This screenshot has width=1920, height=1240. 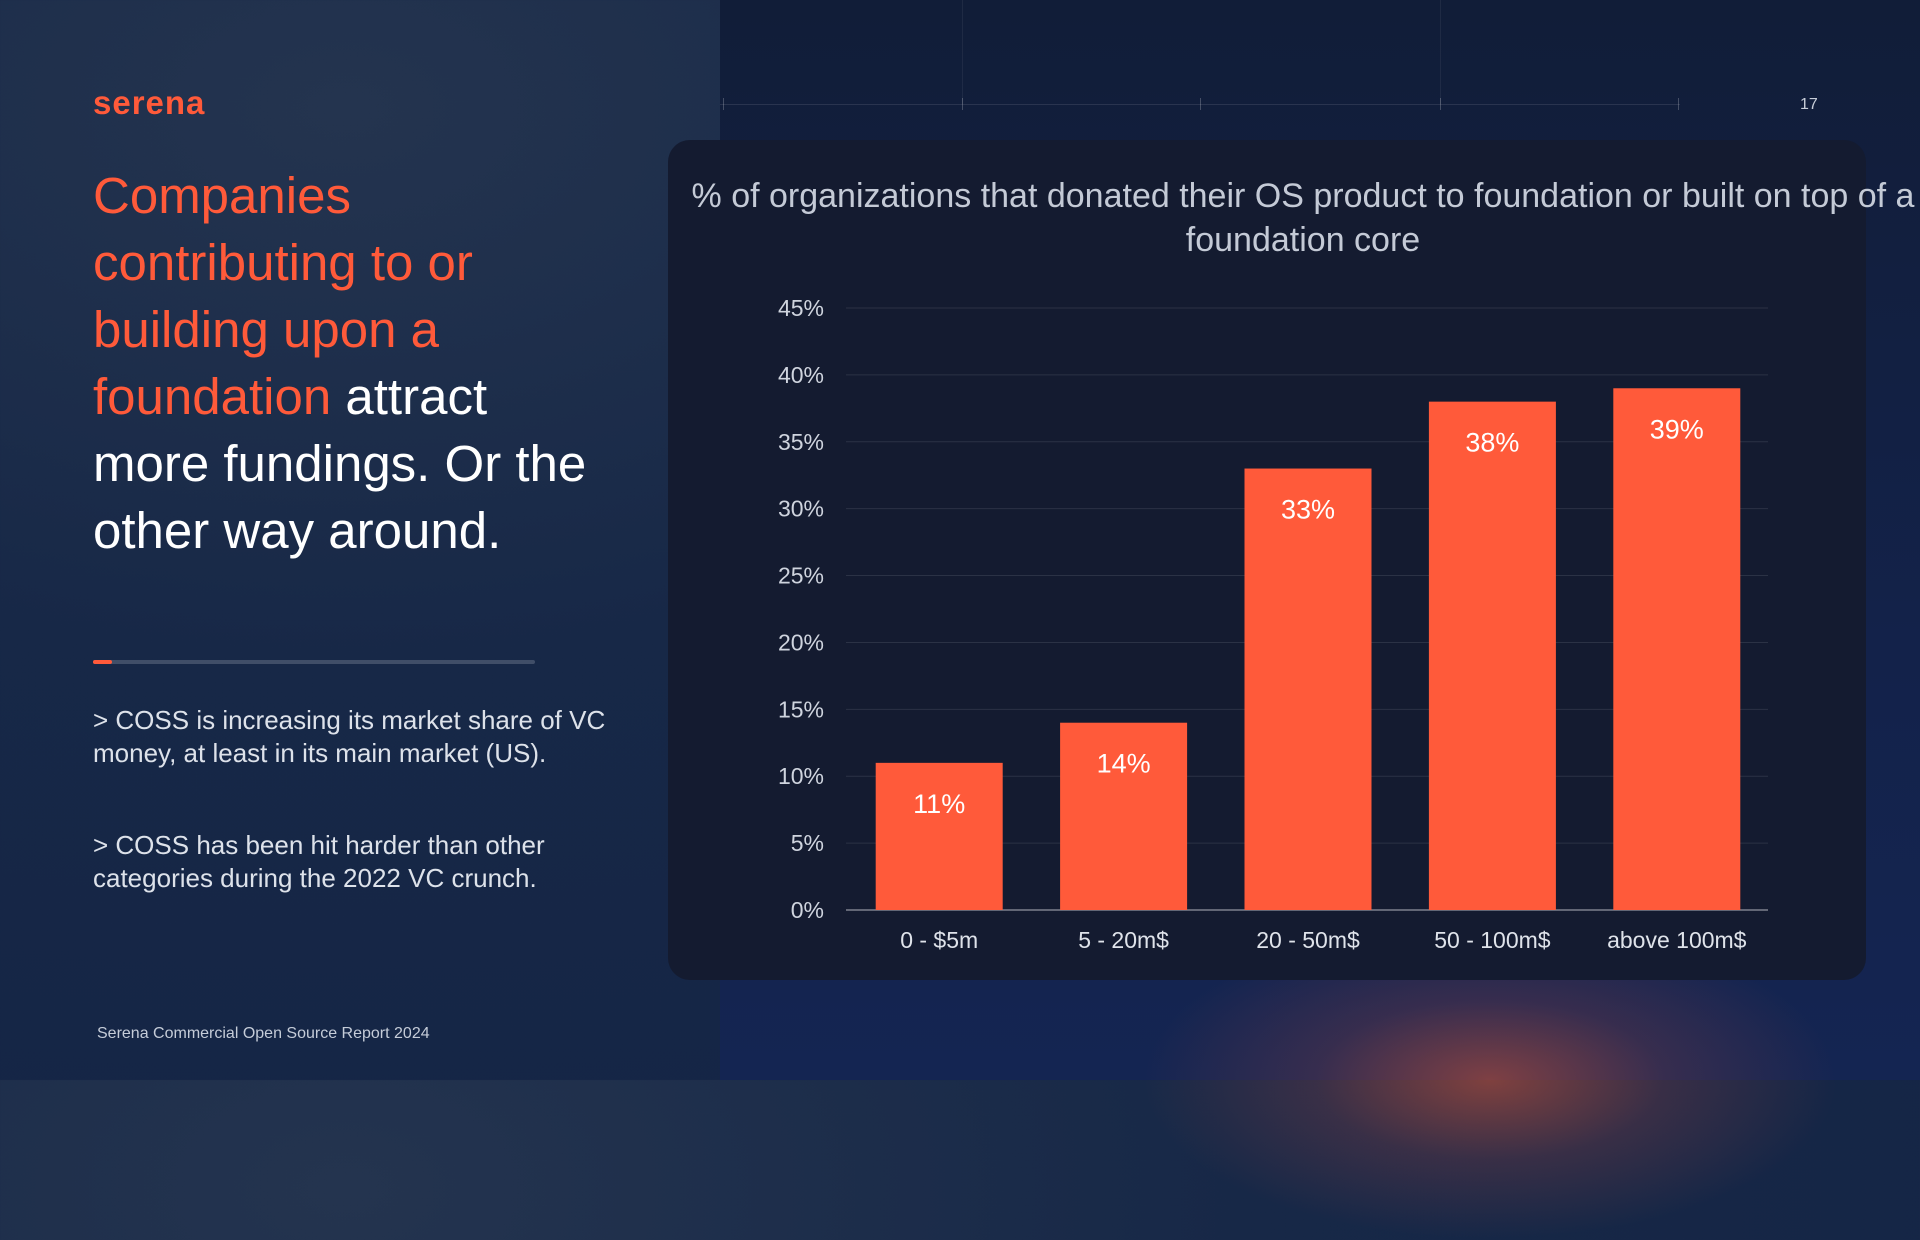 What do you see at coordinates (807, 843) in the screenshot?
I see `y-tick-label: 5%` at bounding box center [807, 843].